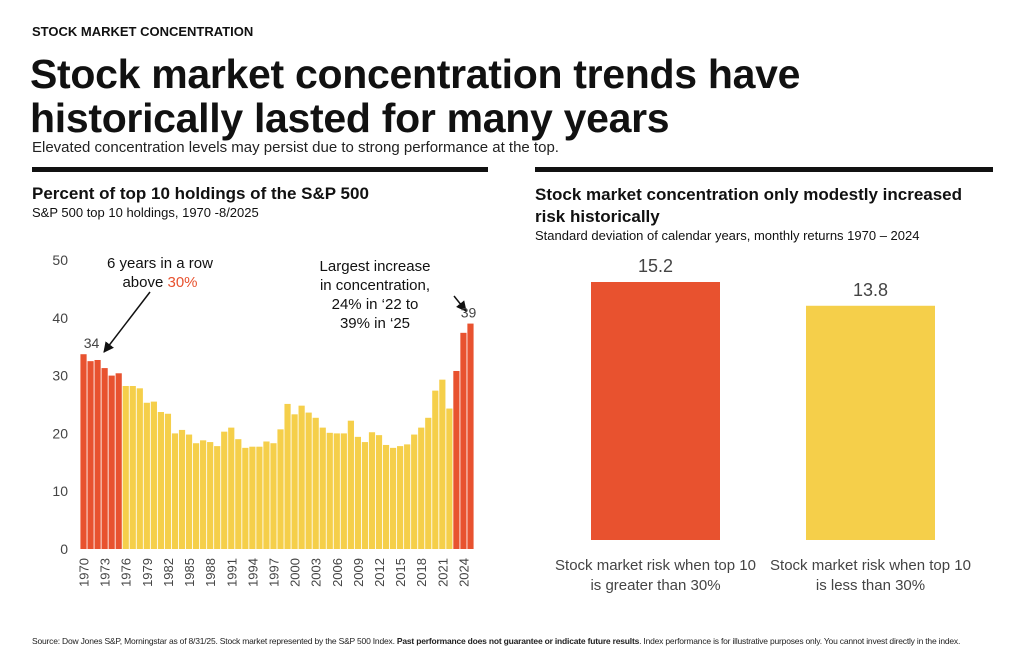 Image resolution: width=1024 pixels, height=666 pixels. I want to click on x-tick-label: 2009, so click(358, 572).